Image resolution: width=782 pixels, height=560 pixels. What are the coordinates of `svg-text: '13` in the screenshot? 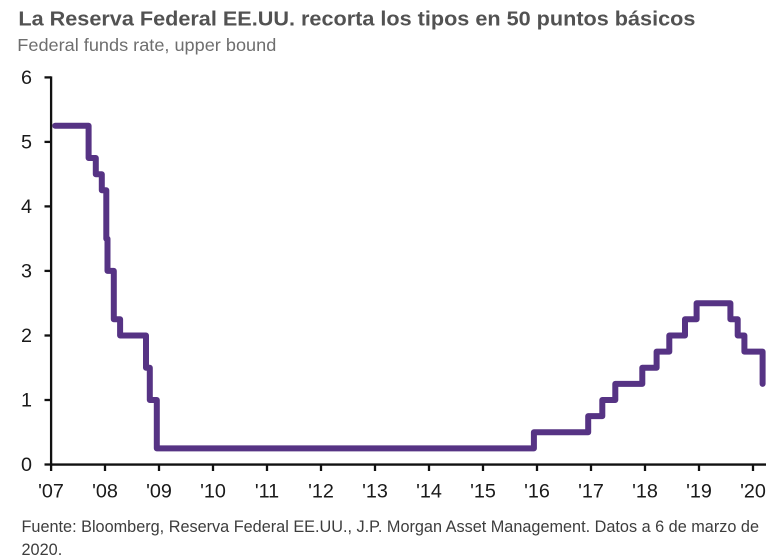 It's located at (375, 491).